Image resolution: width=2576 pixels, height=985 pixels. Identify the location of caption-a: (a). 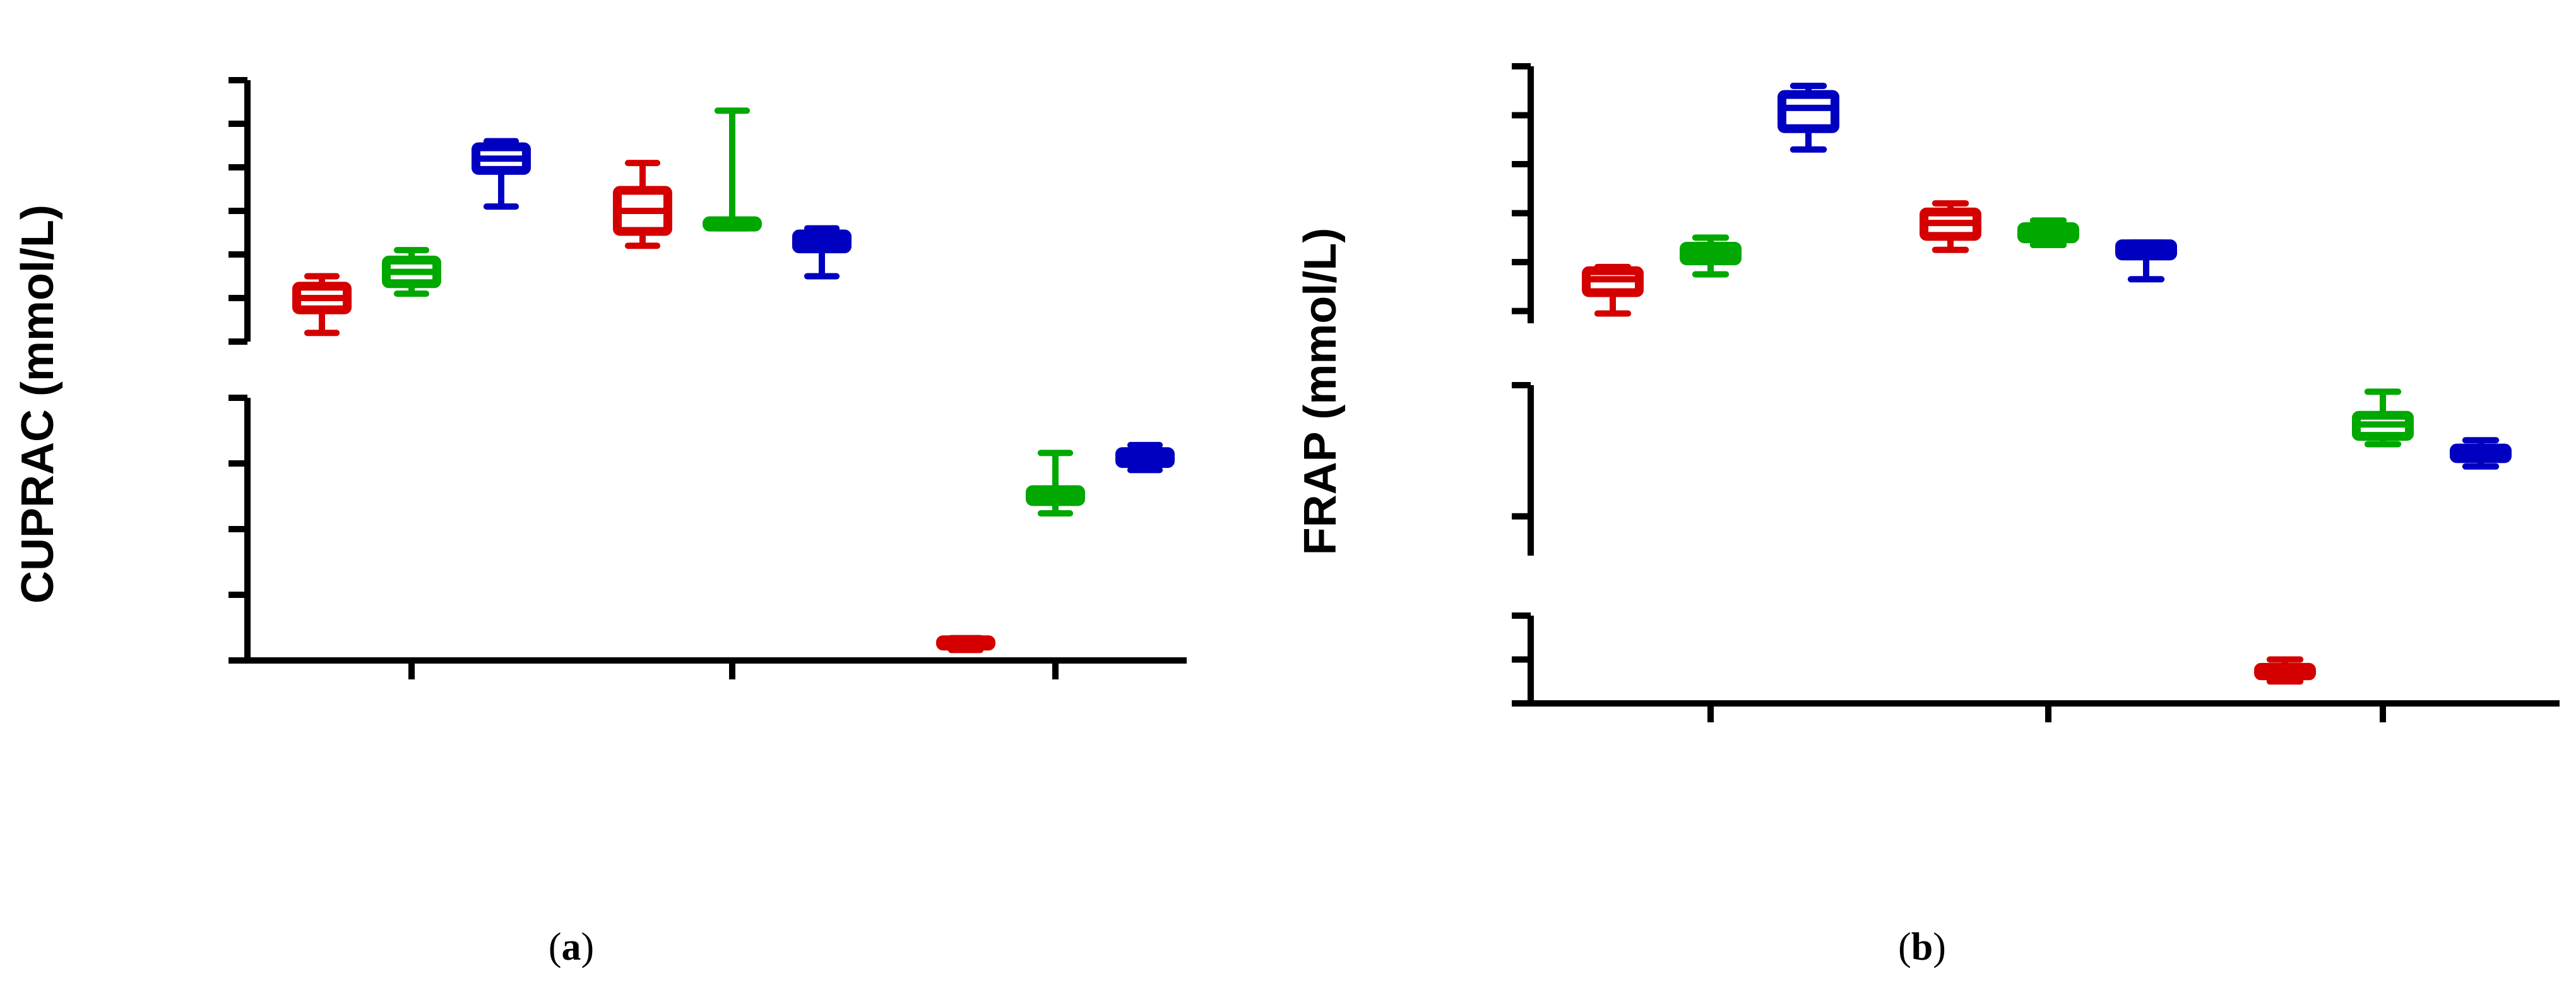
(572, 947).